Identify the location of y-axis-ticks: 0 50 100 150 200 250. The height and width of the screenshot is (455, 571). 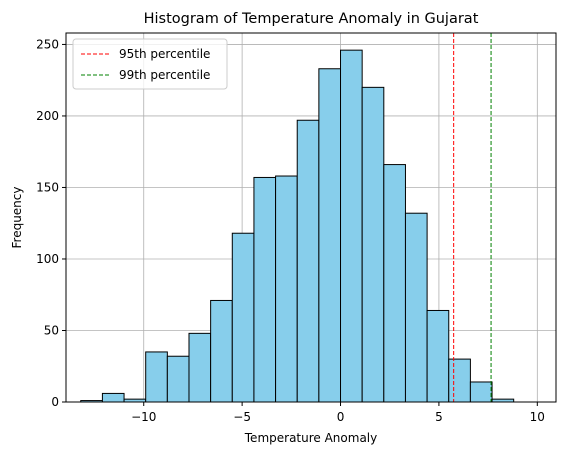
(51, 223).